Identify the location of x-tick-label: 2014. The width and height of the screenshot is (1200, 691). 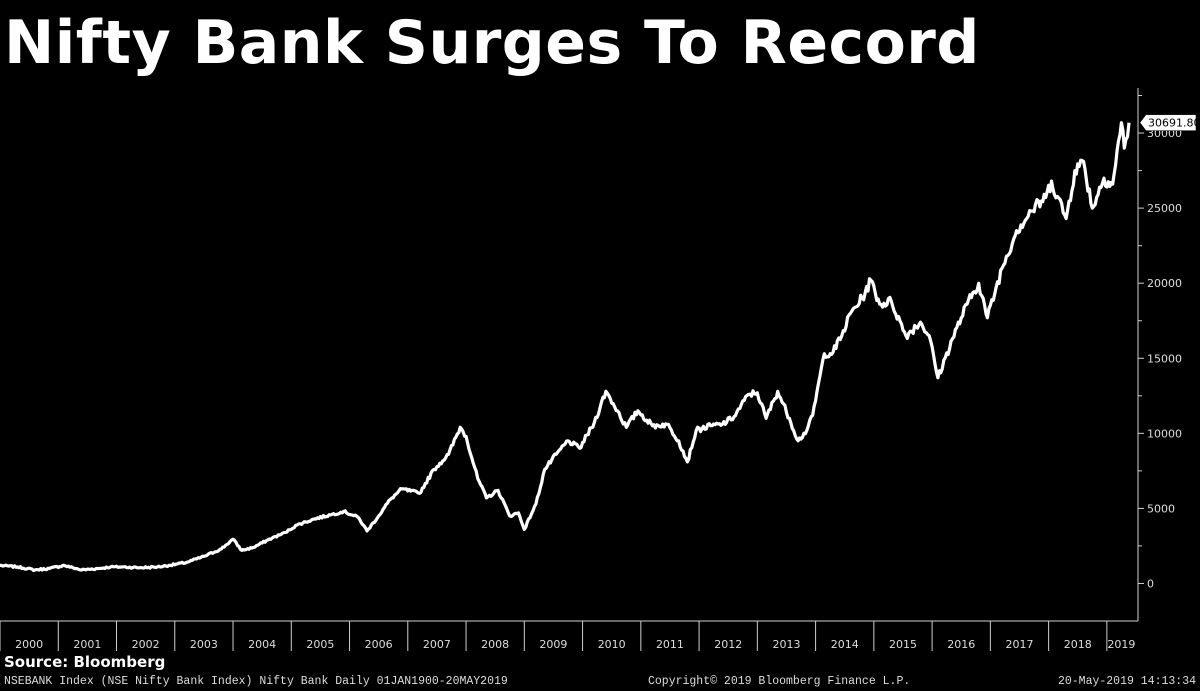
(845, 644).